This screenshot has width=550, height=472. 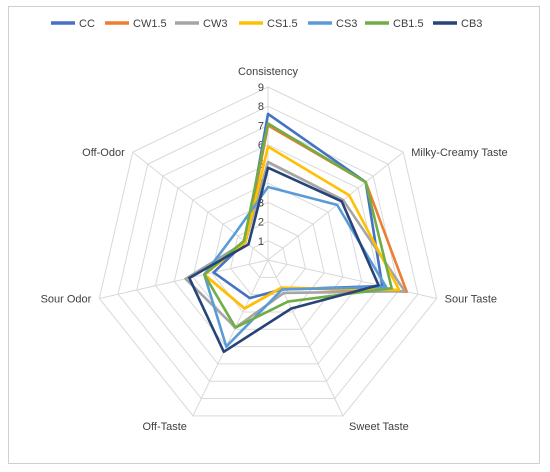 I want to click on legend-label: CW1.5, so click(x=150, y=24).